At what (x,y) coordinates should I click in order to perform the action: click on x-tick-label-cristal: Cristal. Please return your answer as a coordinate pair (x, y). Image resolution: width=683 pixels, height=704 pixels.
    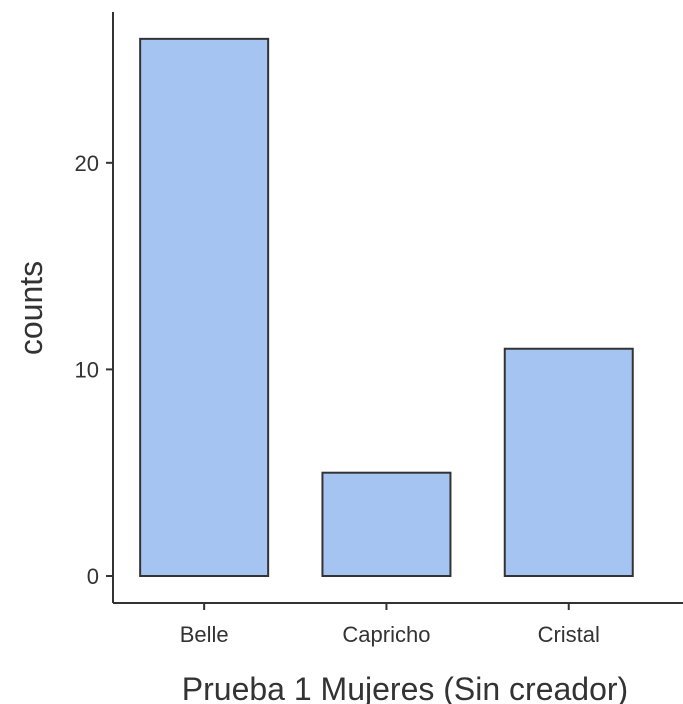
    Looking at the image, I should click on (569, 634).